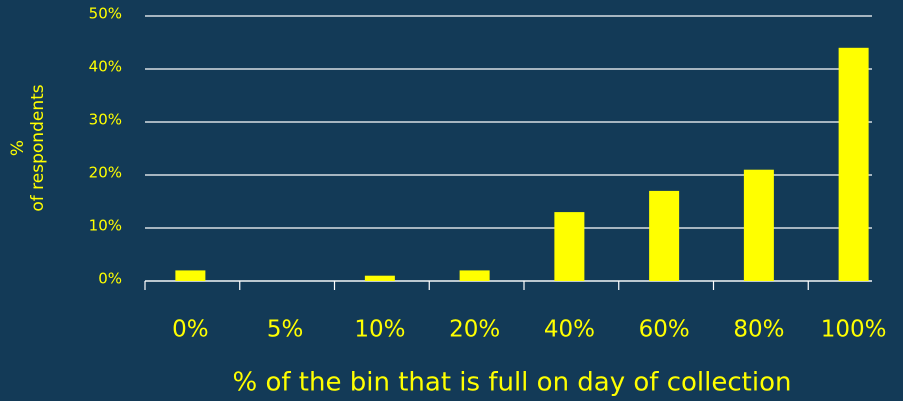 This screenshot has height=401, width=903. Describe the element at coordinates (18, 148) in the screenshot. I see `y-axis-label: %` at that location.